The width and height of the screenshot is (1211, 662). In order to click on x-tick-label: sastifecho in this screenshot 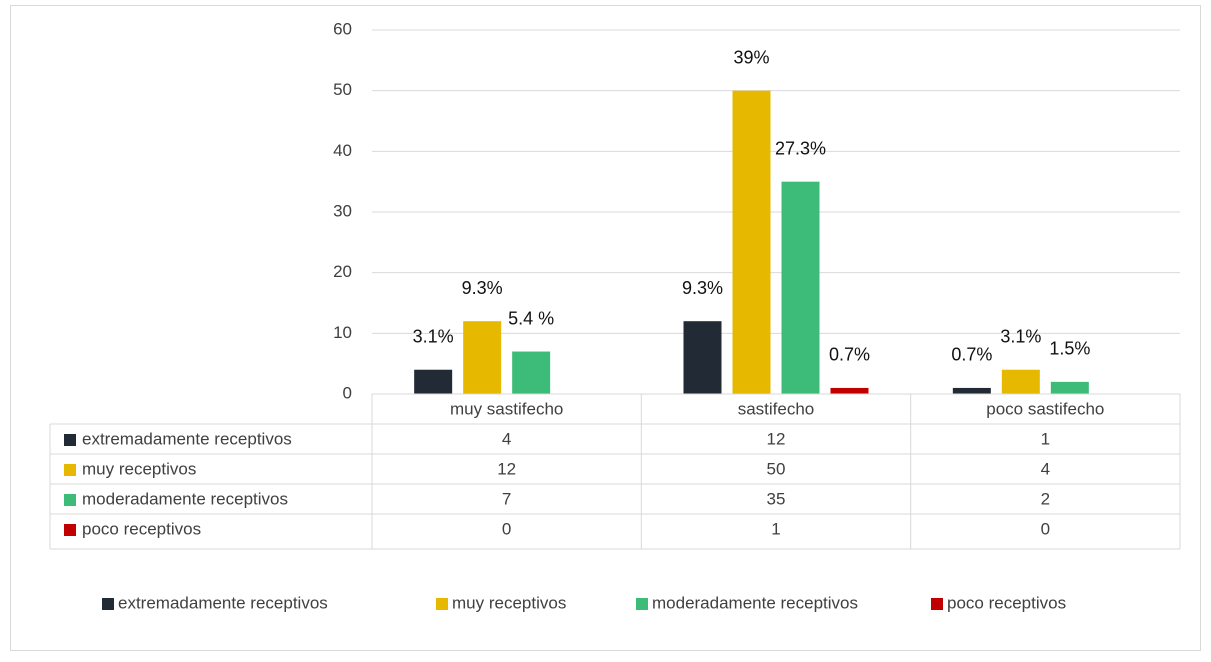, I will do `click(776, 408)`.